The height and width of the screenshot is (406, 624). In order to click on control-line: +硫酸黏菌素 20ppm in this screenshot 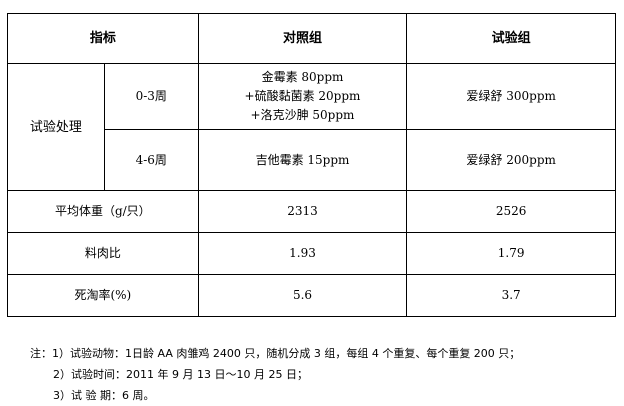, I will do `click(302, 96)`.